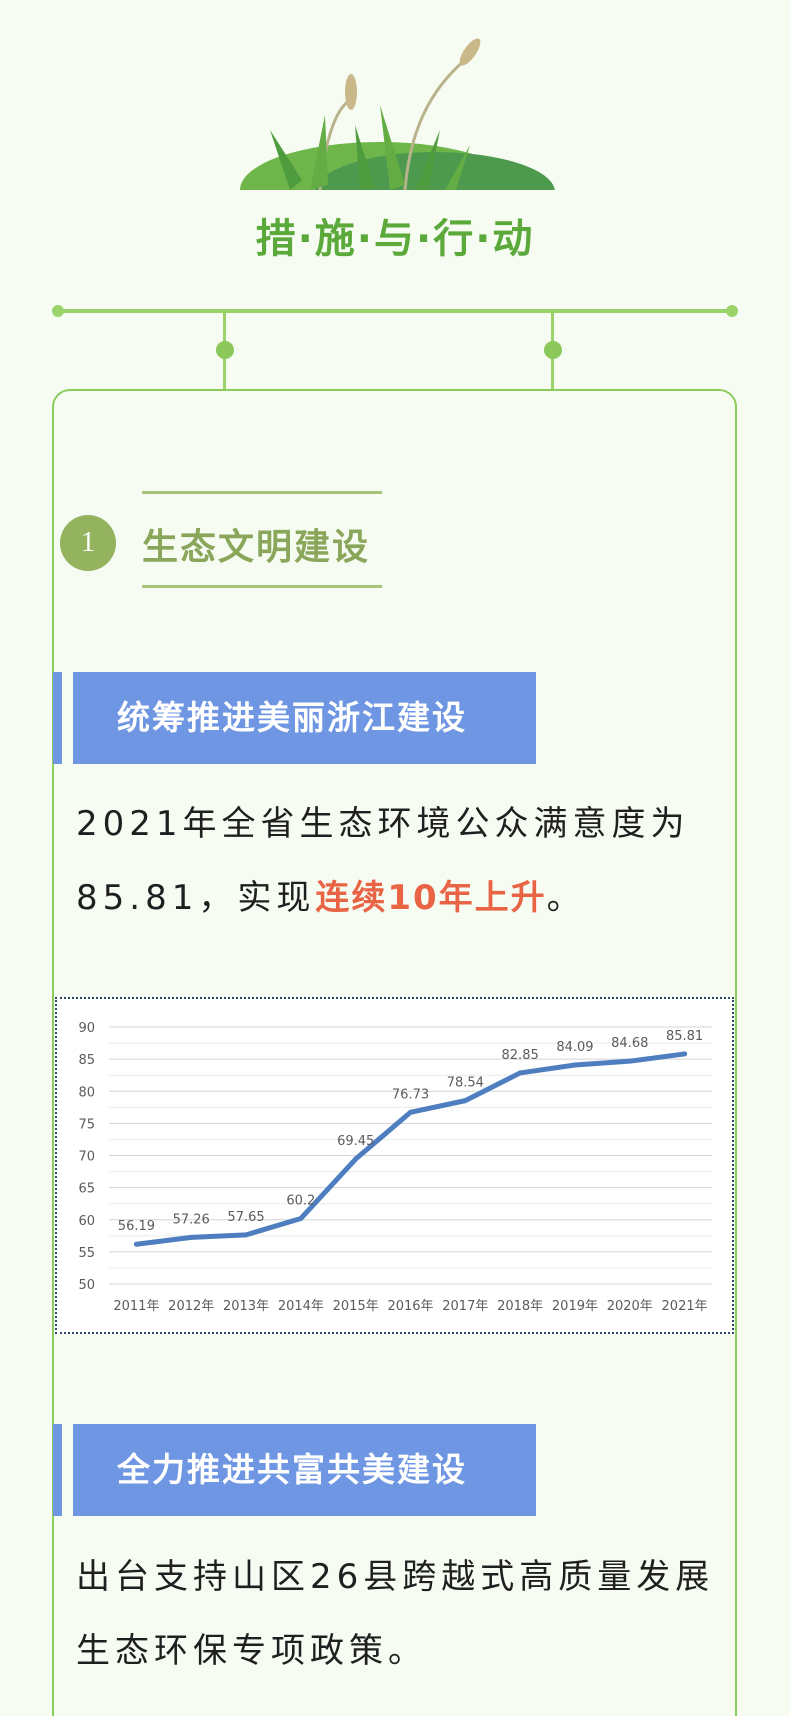 This screenshot has height=1716, width=790. I want to click on chart-data-label: 85.81, so click(684, 1036).